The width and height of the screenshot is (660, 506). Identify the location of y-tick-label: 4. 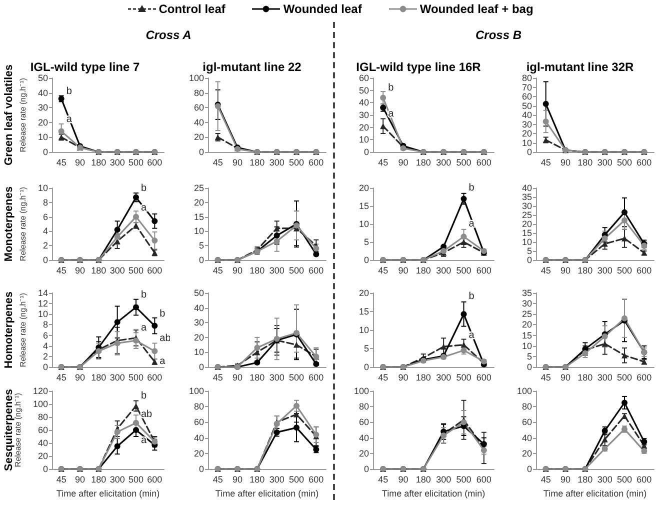
(45, 231).